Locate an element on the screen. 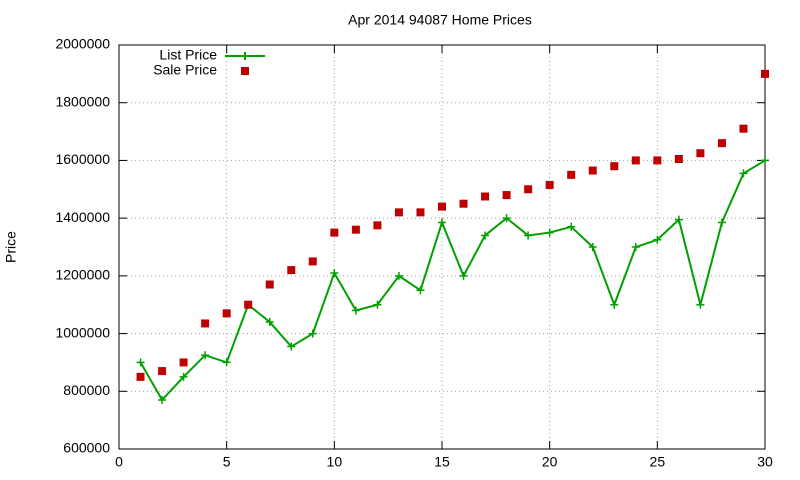  x-tick-label: 30 is located at coordinates (765, 462).